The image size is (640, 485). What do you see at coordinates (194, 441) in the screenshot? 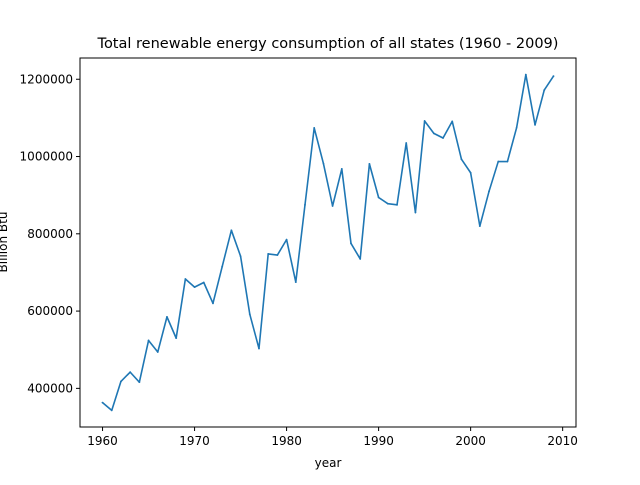
I see `x-tick-label: 1970` at bounding box center [194, 441].